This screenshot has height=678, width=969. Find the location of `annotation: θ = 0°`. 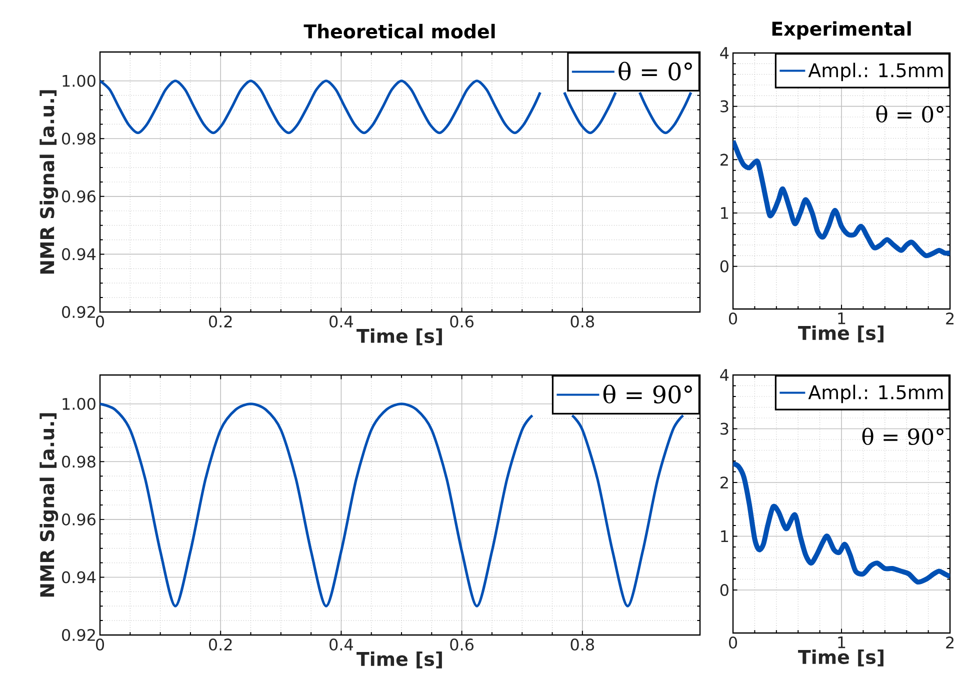

annotation: θ = 0° is located at coordinates (910, 114).